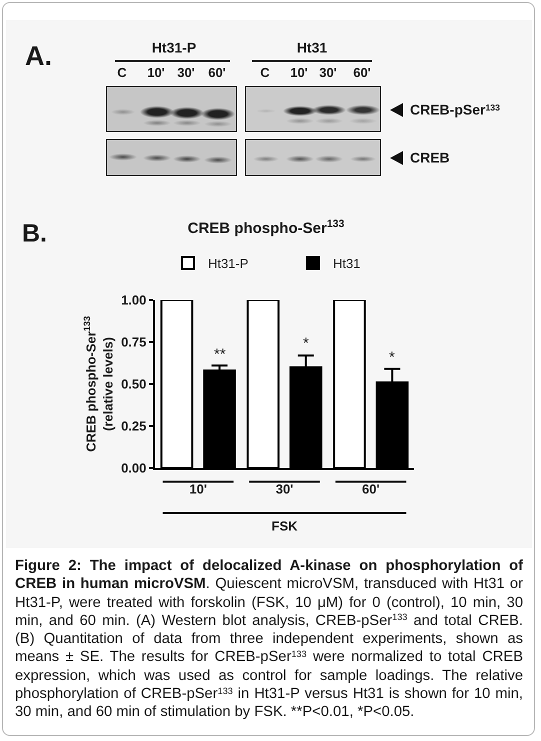 The image size is (541, 741). Describe the element at coordinates (133, 300) in the screenshot. I see `y-tick-label: 1.00` at that location.